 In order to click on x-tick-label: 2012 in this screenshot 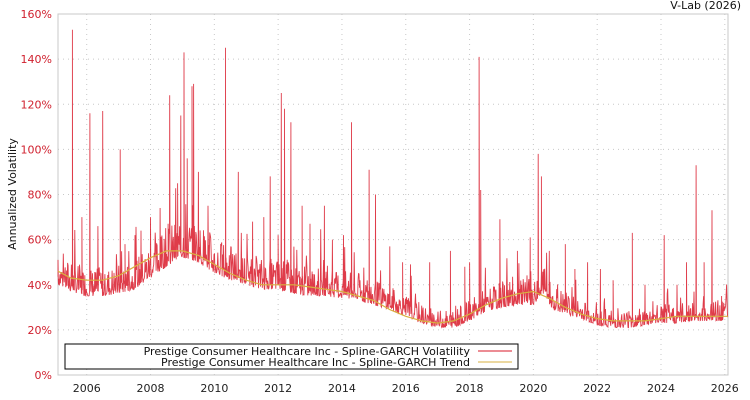, I will do `click(278, 388)`.